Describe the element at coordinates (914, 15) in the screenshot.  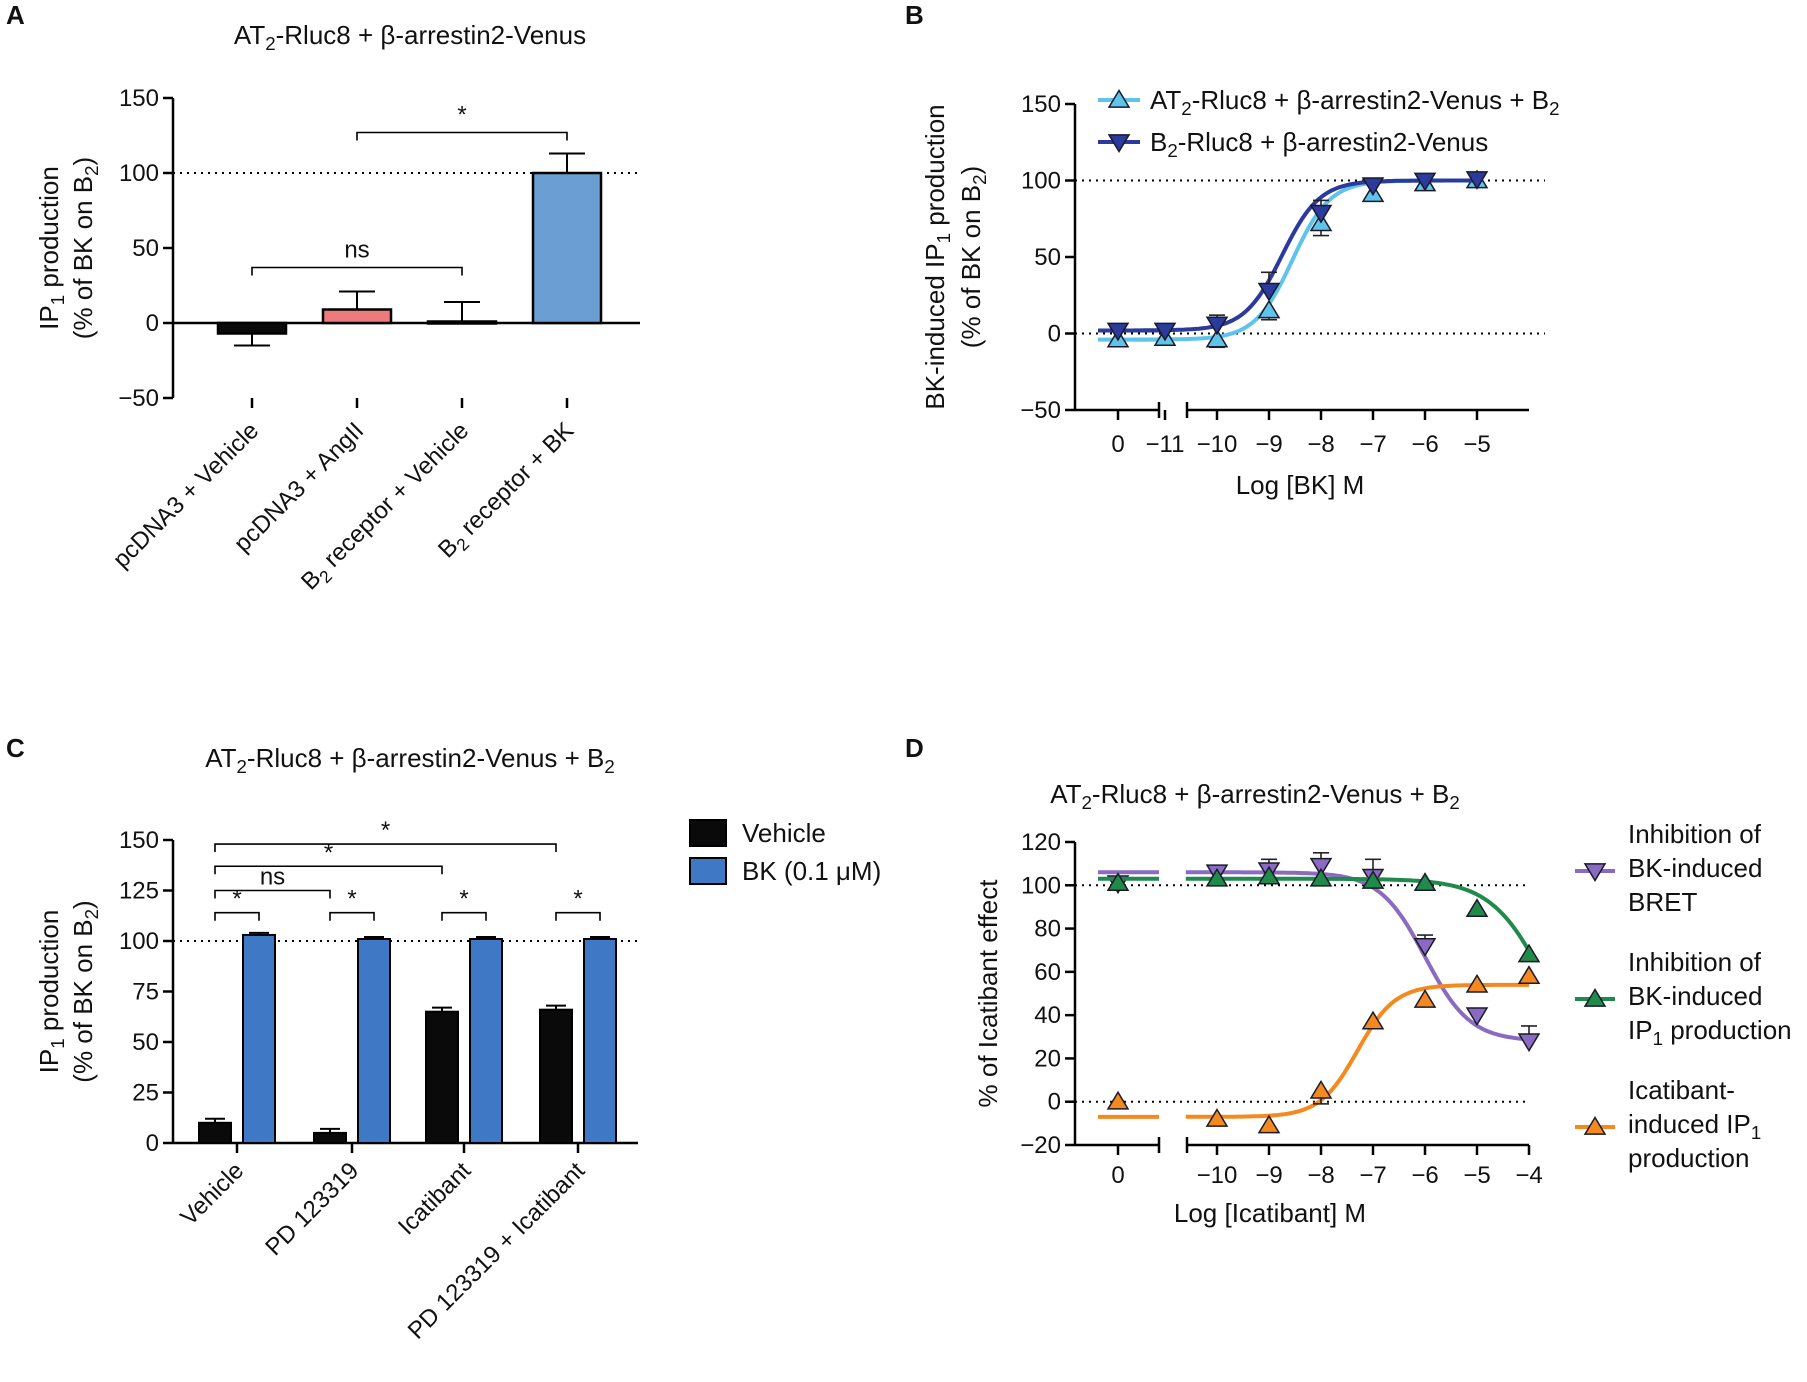
I see `panel-letter-b: B` at that location.